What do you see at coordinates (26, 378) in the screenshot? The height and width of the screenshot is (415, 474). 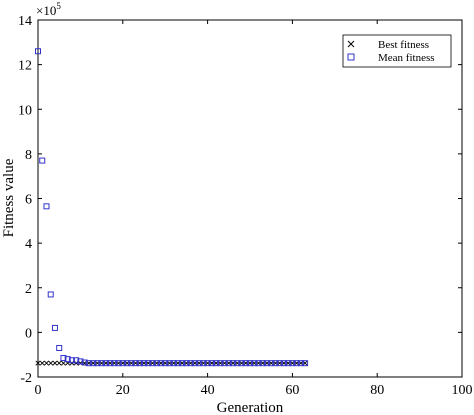 I see `y-tick-label: -2` at bounding box center [26, 378].